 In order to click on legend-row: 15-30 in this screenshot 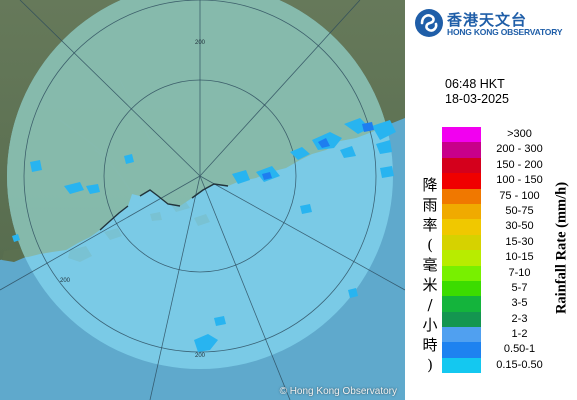, I will do `click(507, 242)`.